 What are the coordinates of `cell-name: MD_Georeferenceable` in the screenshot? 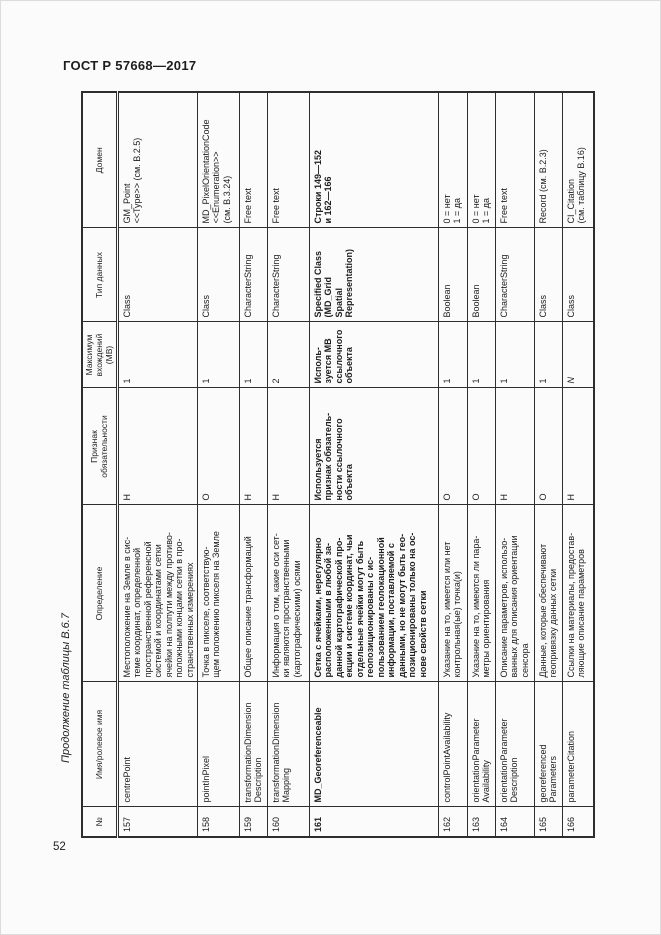 It's located at (373, 744).